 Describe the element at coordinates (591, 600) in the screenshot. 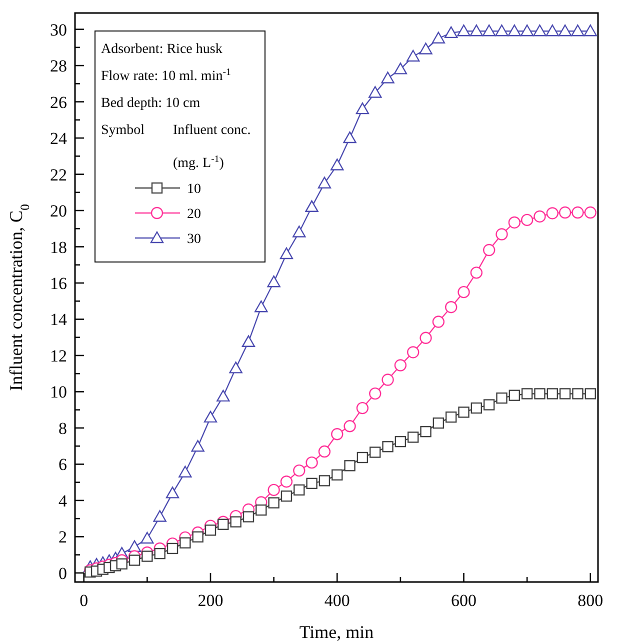

I see `x-tick-label: 800` at that location.